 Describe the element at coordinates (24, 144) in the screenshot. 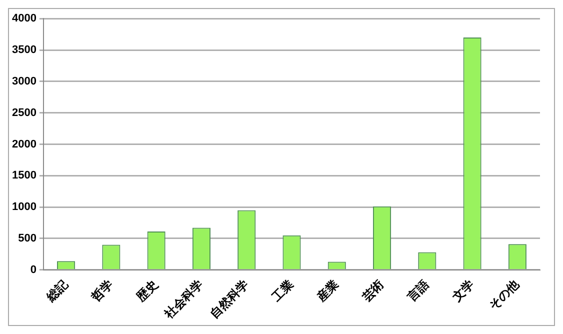

I see `y-tick-label: 2000` at that location.